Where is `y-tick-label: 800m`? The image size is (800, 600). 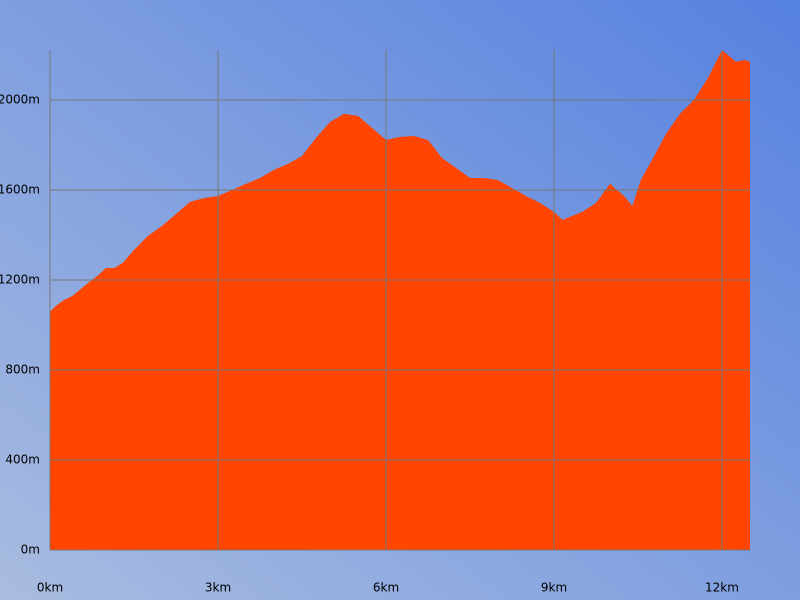 y-tick-label: 800m is located at coordinates (22, 369).